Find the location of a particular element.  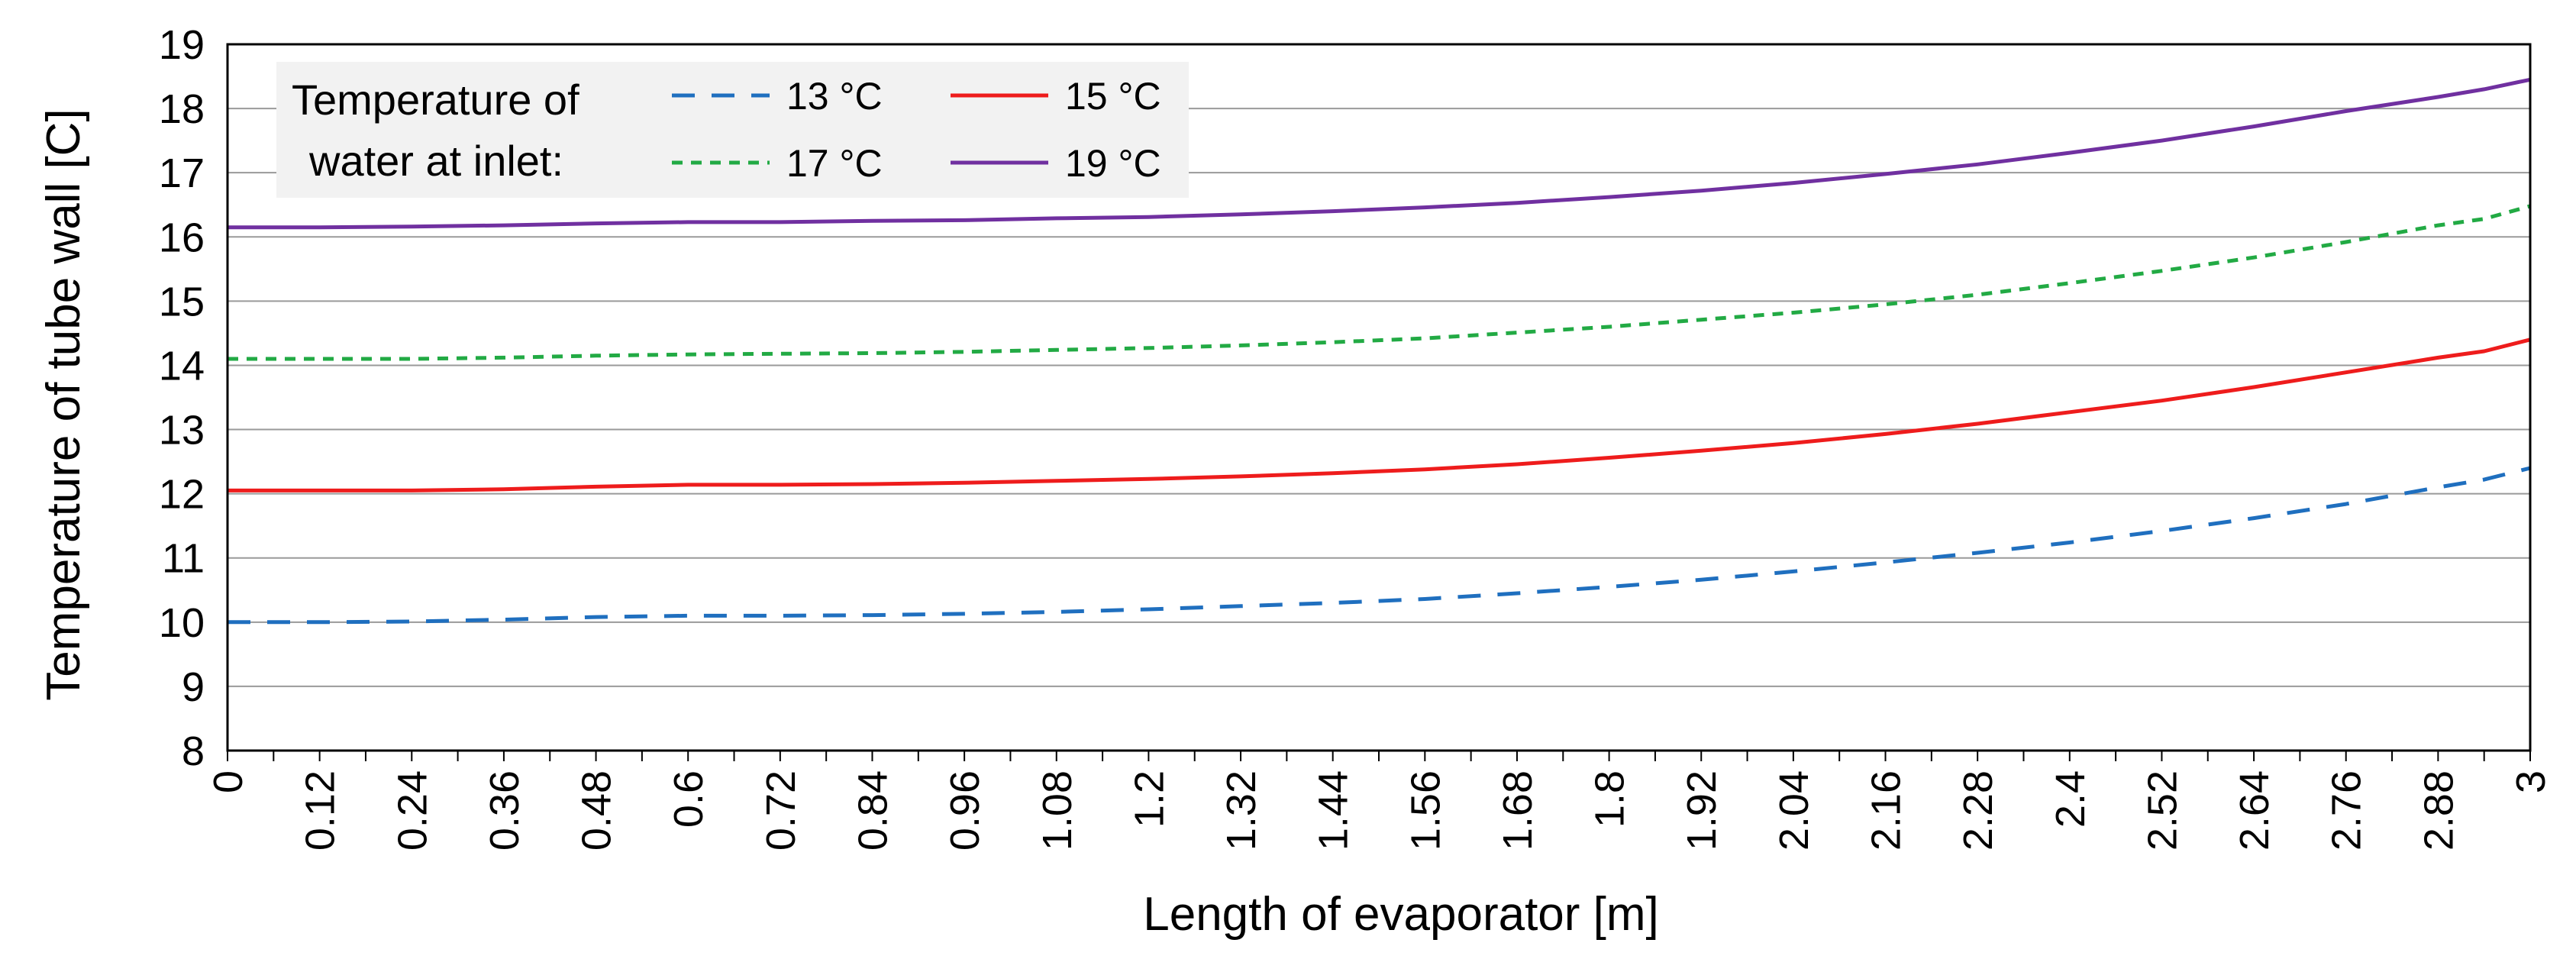

legend-label-15c: 15 °C is located at coordinates (1113, 96).